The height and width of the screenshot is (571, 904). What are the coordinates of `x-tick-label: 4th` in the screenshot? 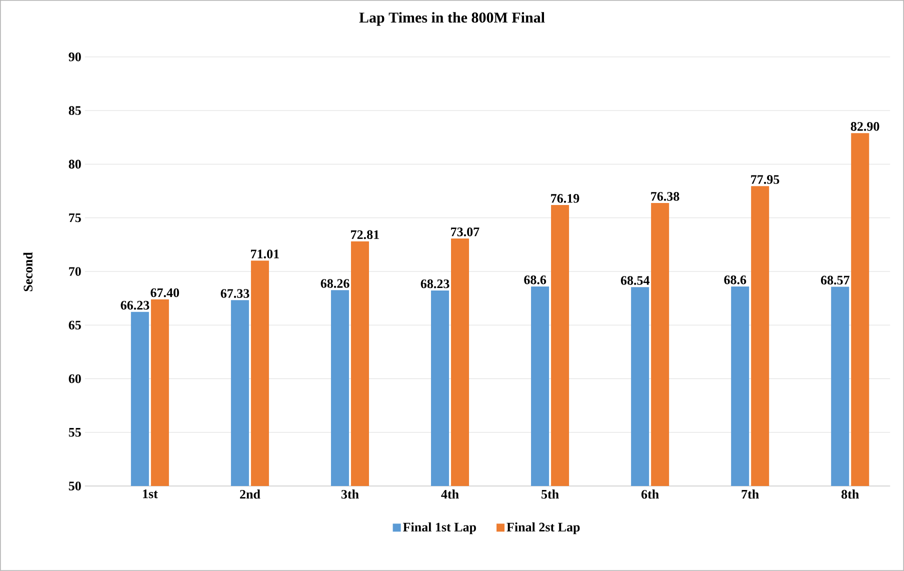 It's located at (450, 494).